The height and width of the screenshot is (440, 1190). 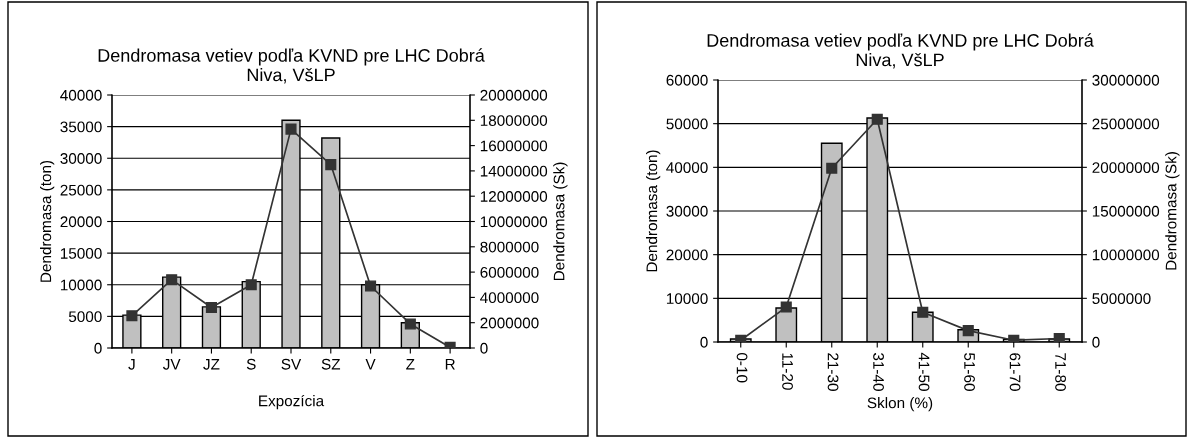 I want to click on x-tick-label: 71-80, so click(x=1060, y=372).